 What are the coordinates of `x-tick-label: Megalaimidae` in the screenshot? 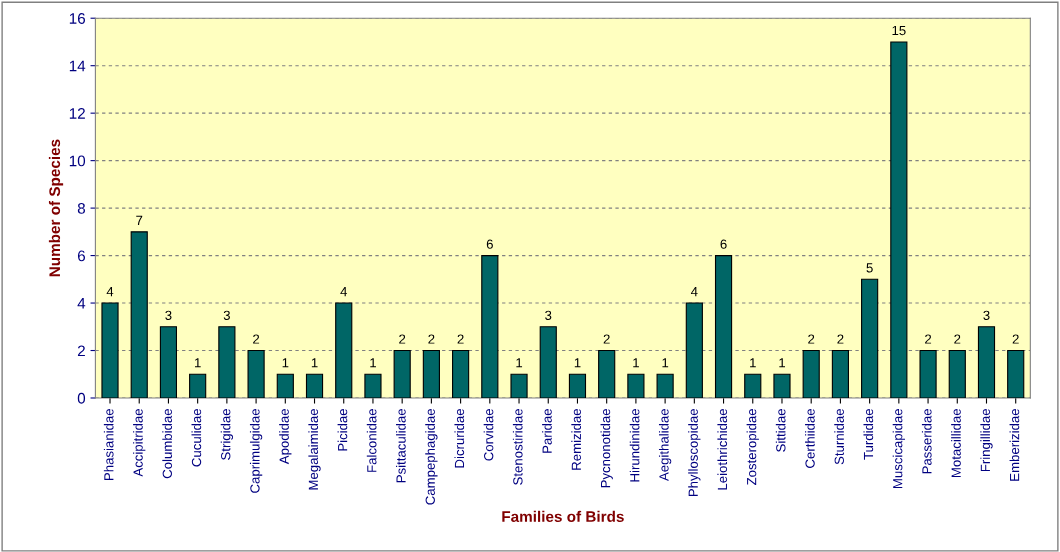 It's located at (314, 449).